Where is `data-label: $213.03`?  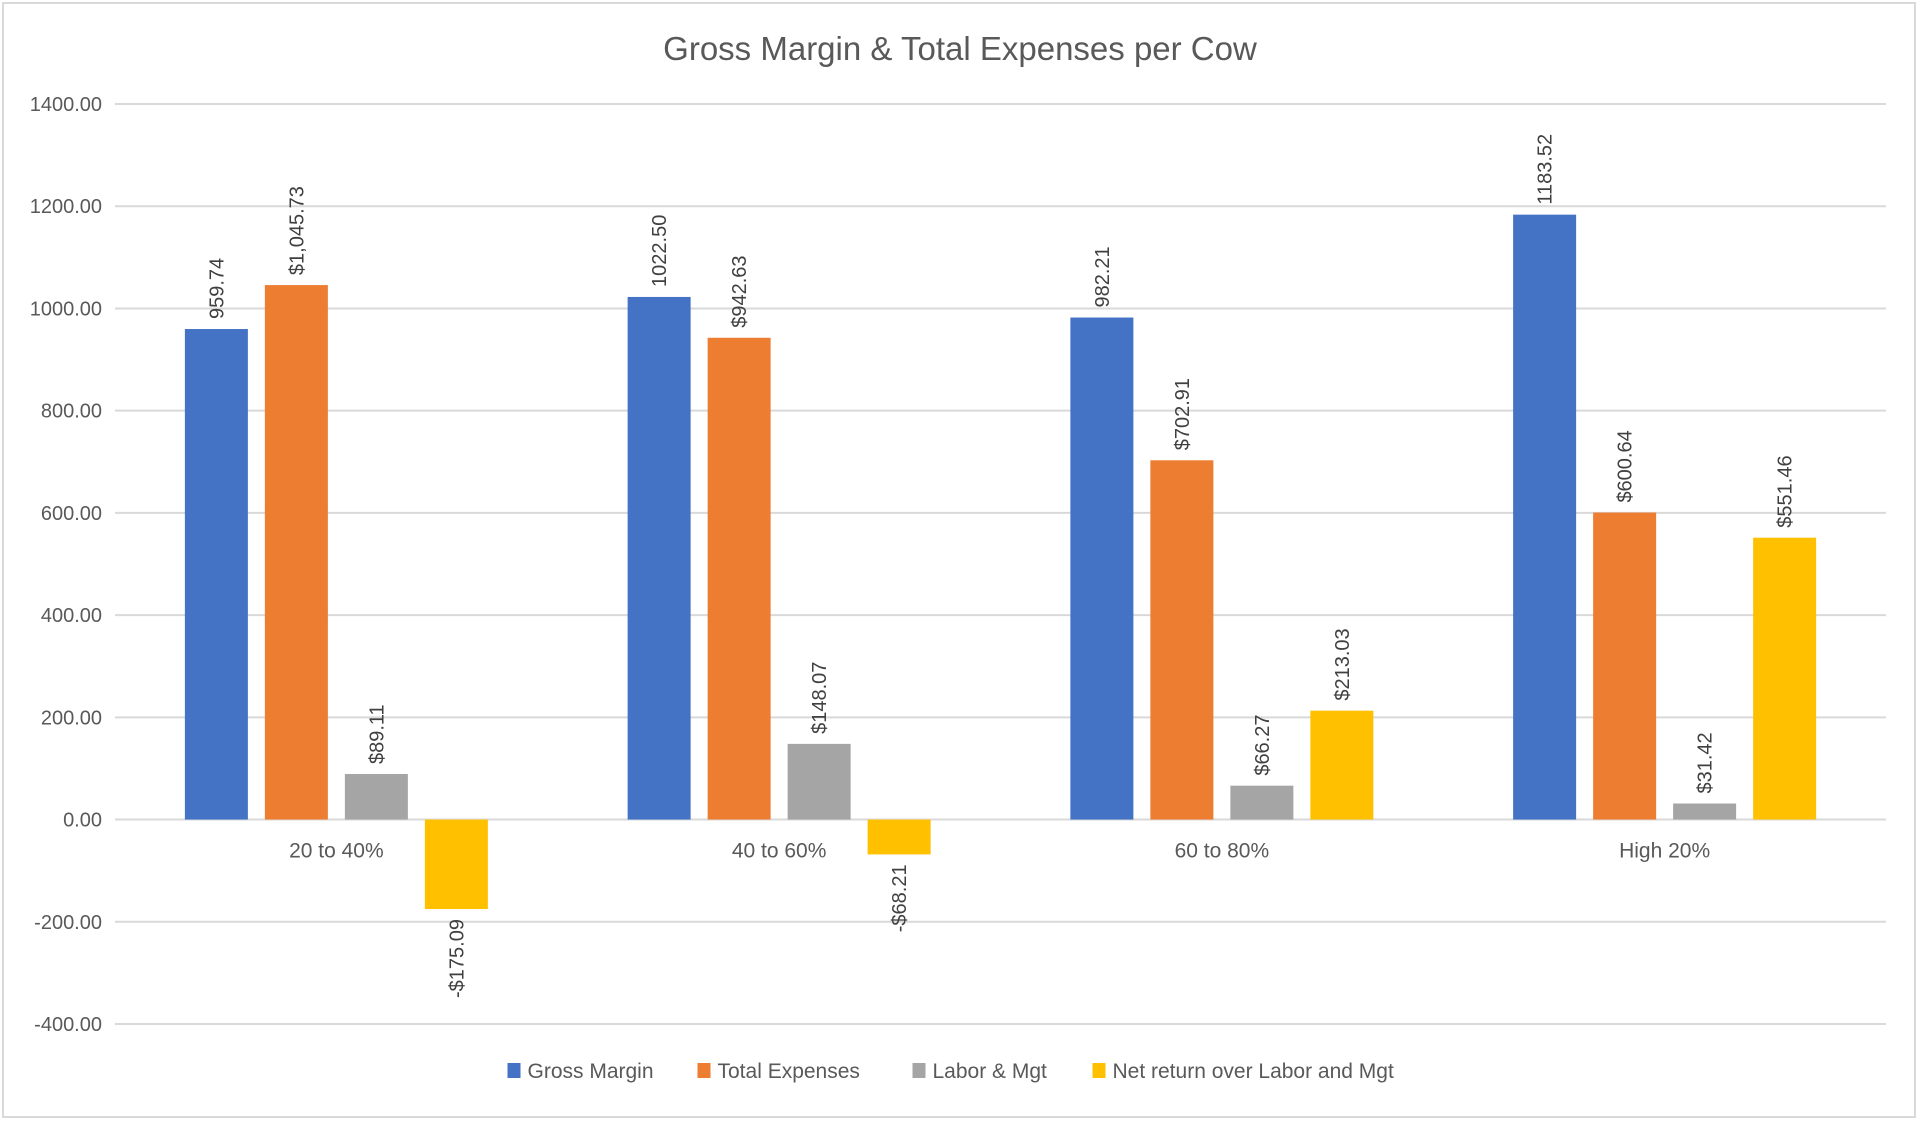
data-label: $213.03 is located at coordinates (1343, 664).